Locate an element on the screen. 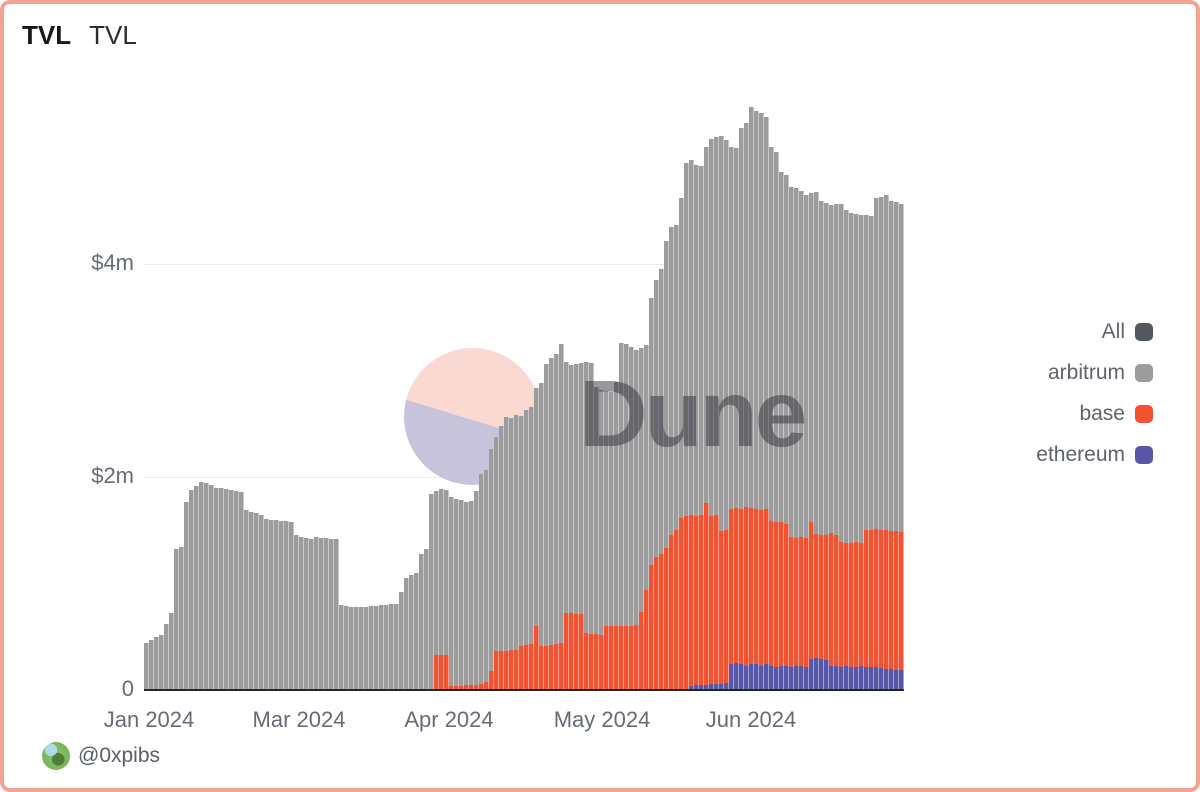  legend-item-all: All is located at coordinates (1127, 332).